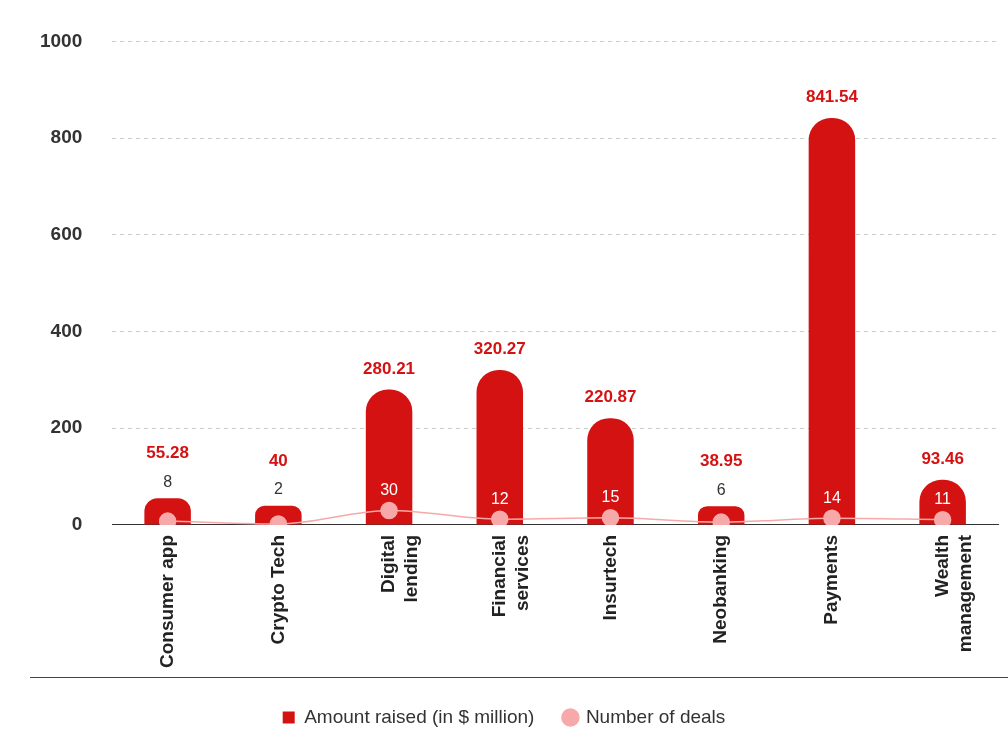 Image resolution: width=1008 pixels, height=737 pixels. I want to click on data-label: 30, so click(389, 489).